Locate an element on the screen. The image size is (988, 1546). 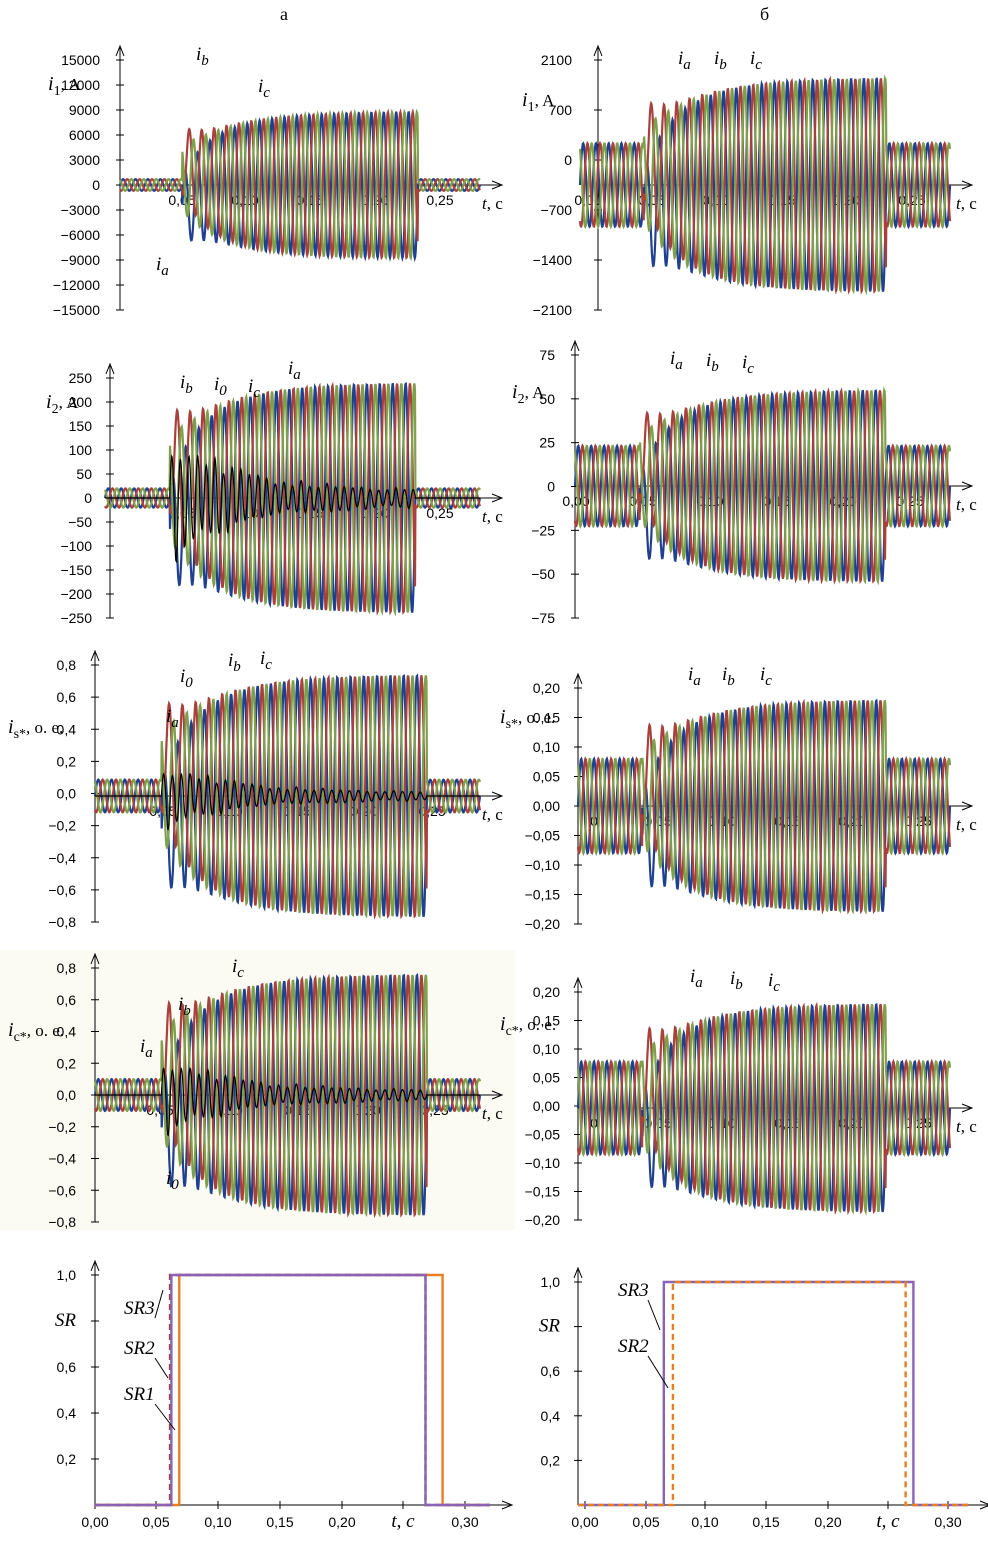
x-tick-label: 0,25 is located at coordinates (439, 200).